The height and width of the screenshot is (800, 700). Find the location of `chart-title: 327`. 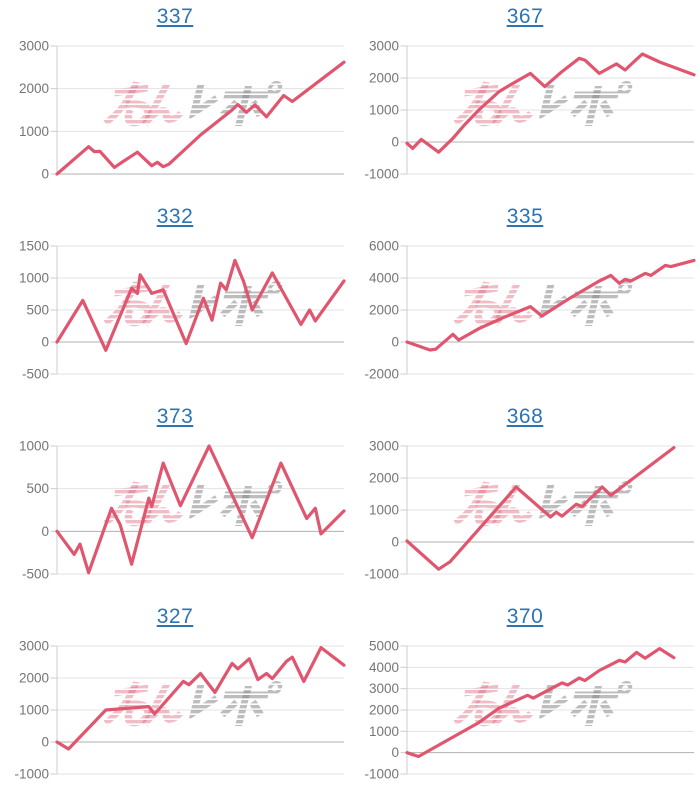

chart-title: 327 is located at coordinates (175, 617).